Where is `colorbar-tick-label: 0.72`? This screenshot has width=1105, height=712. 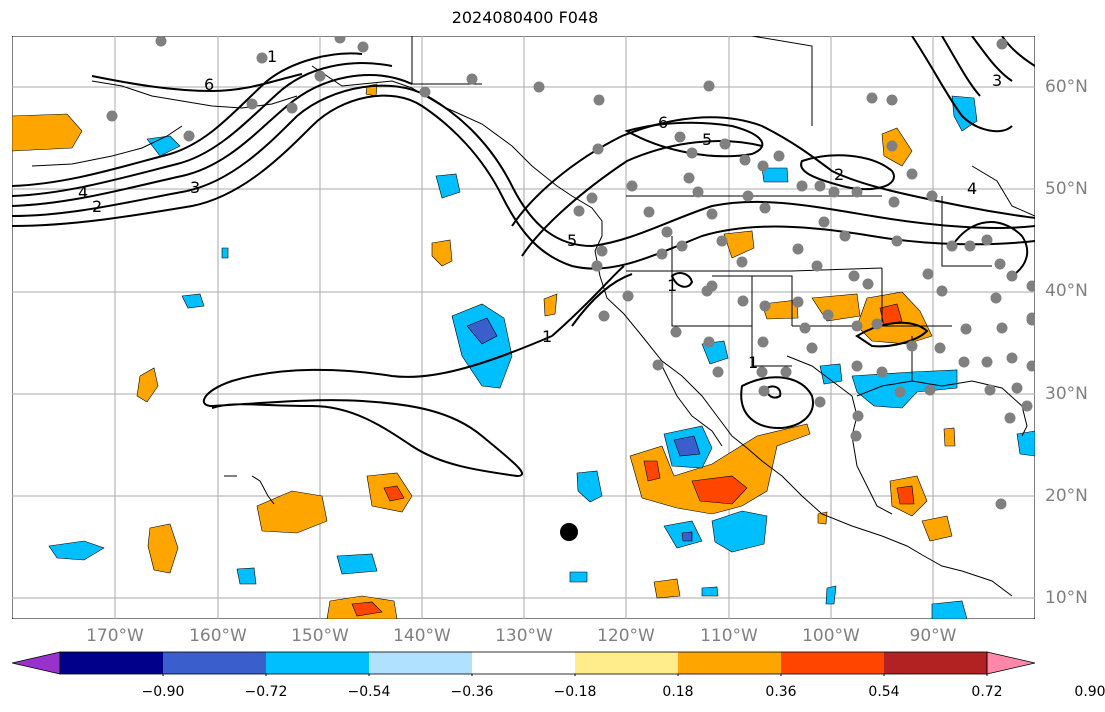
colorbar-tick-label: 0.72 is located at coordinates (987, 692).